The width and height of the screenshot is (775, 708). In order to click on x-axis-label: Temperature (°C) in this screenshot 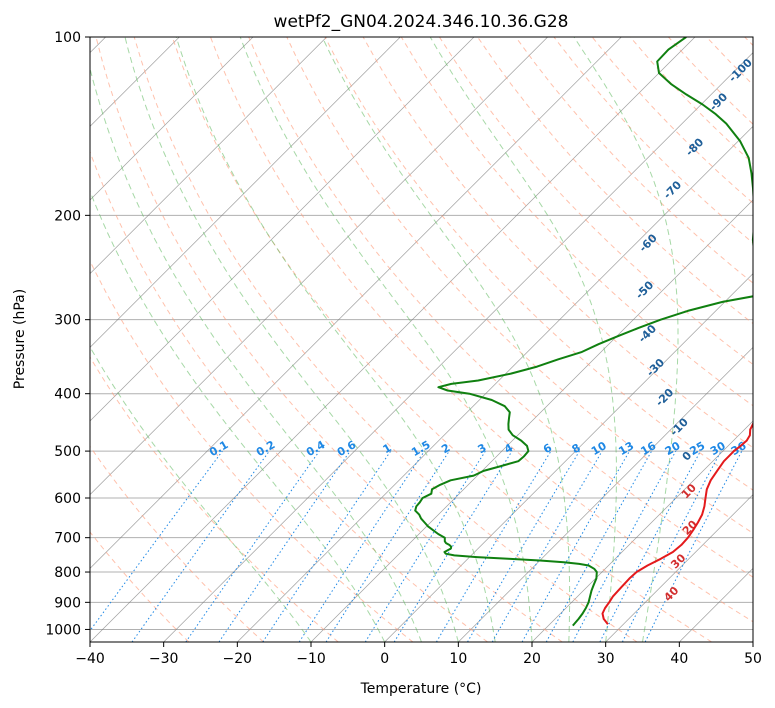, I will do `click(421, 689)`.